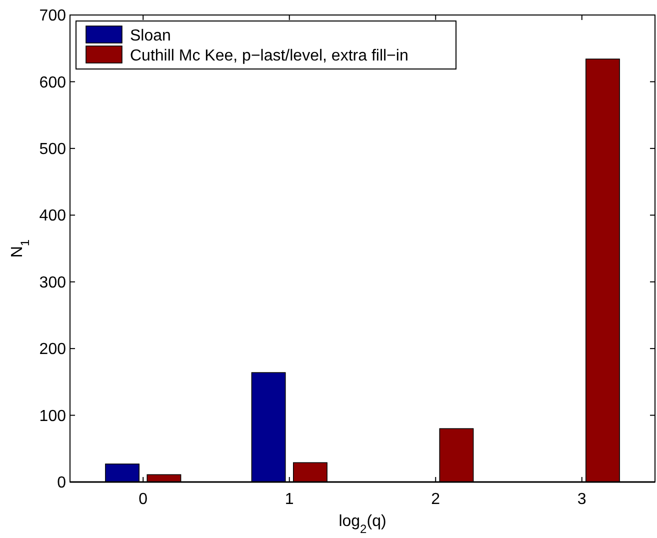 The height and width of the screenshot is (538, 657). What do you see at coordinates (52, 216) in the screenshot?
I see `y-tick-label: 400` at bounding box center [52, 216].